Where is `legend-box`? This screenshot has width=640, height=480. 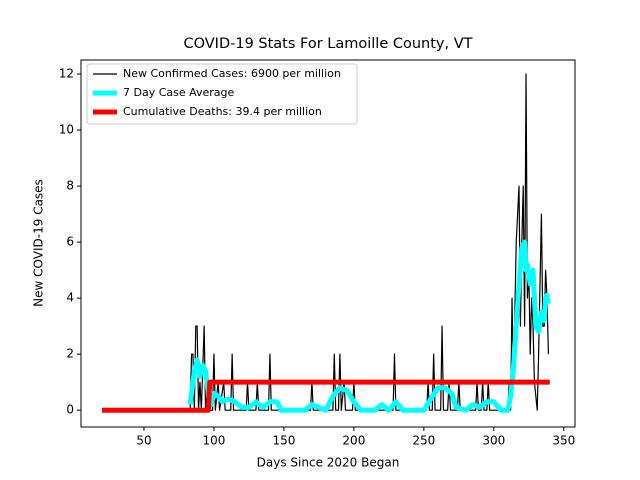 legend-box is located at coordinates (222, 94).